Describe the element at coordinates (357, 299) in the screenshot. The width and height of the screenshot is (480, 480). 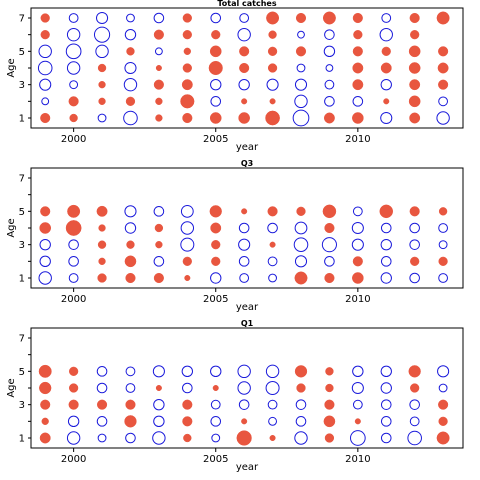
I see `x-tick-label: 2010` at that location.